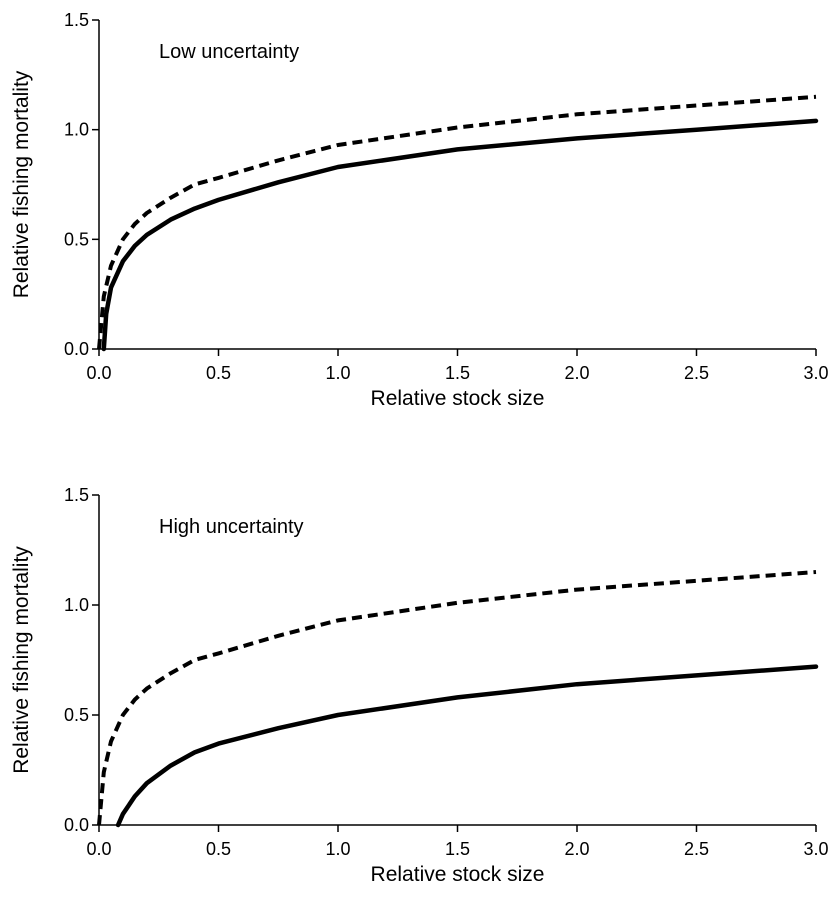 The width and height of the screenshot is (832, 905). Describe the element at coordinates (229, 52) in the screenshot. I see `panel-annotation: Low uncertainty` at that location.